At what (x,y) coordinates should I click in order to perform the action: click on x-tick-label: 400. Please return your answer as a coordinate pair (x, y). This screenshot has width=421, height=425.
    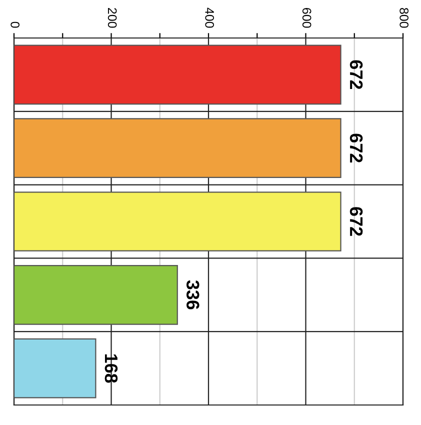
    Looking at the image, I should click on (209, 18).